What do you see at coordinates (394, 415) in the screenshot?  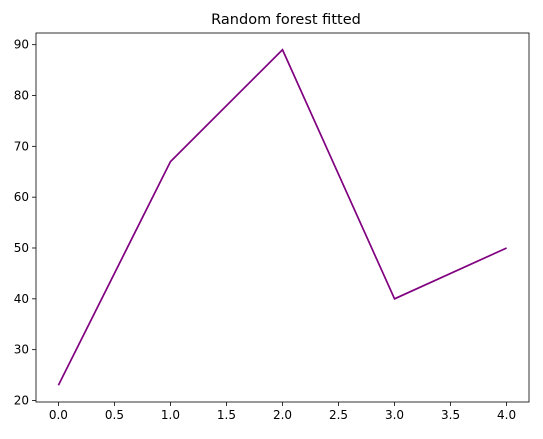 I see `x-tick-label: 3.0` at bounding box center [394, 415].